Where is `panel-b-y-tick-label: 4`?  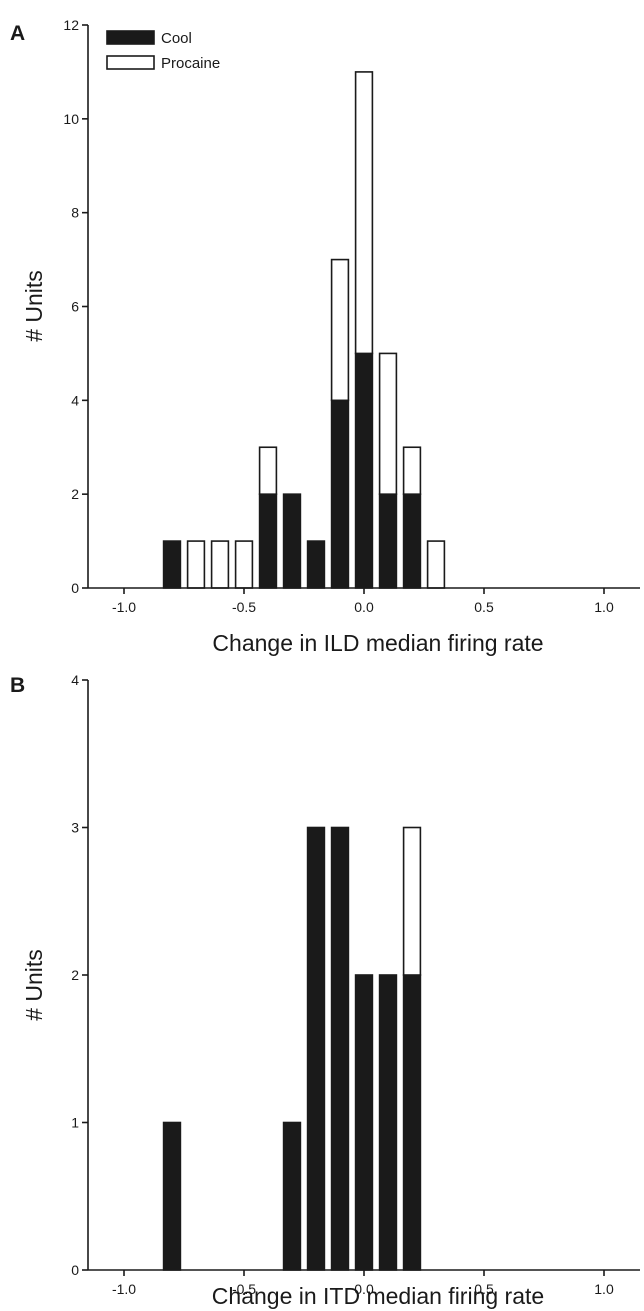 panel-b-y-tick-label: 4 is located at coordinates (75, 680).